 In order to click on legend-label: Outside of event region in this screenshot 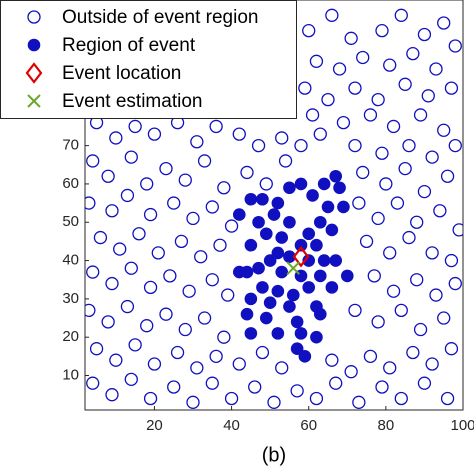, I will do `click(160, 17)`.